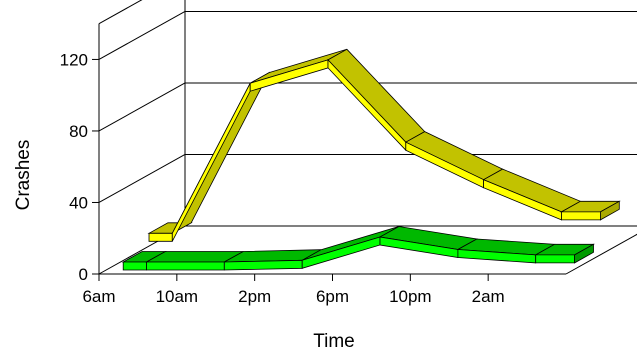 The image size is (637, 353). What do you see at coordinates (332, 296) in the screenshot?
I see `x-tick-label: 6pm` at bounding box center [332, 296].